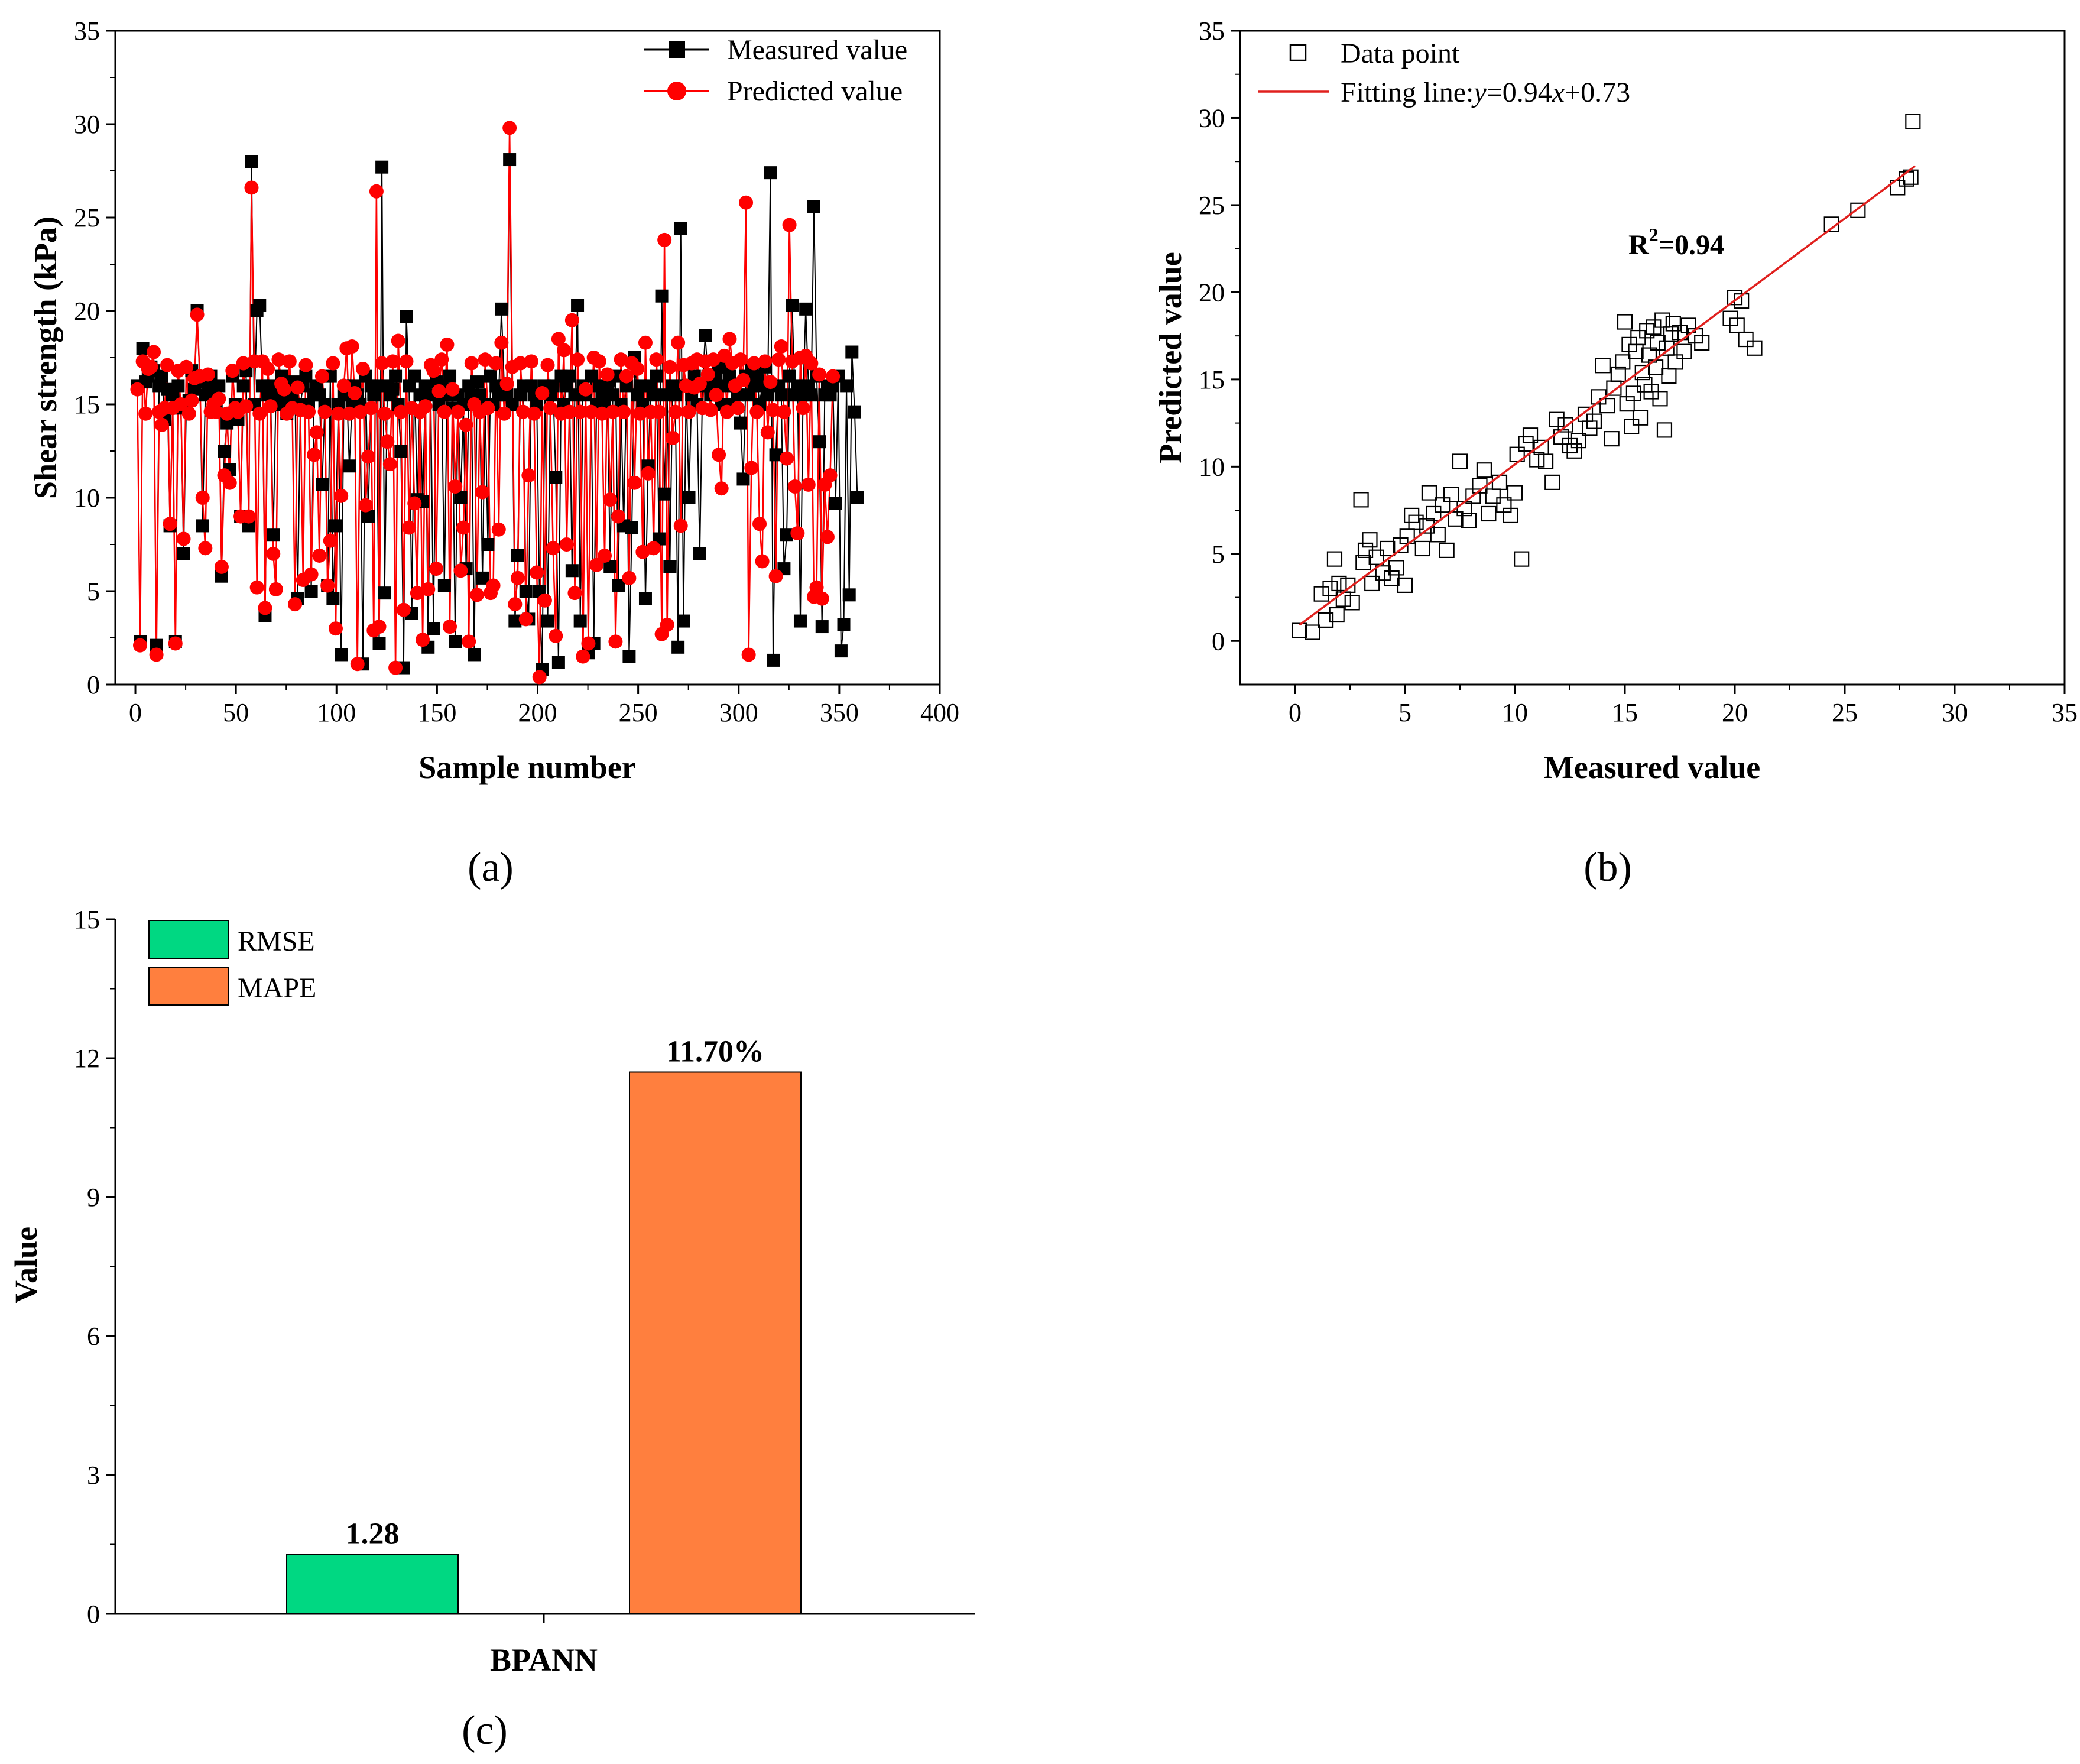  Describe the element at coordinates (1218, 554) in the screenshot. I see `panel-b-y-tick-label: 5` at that location.